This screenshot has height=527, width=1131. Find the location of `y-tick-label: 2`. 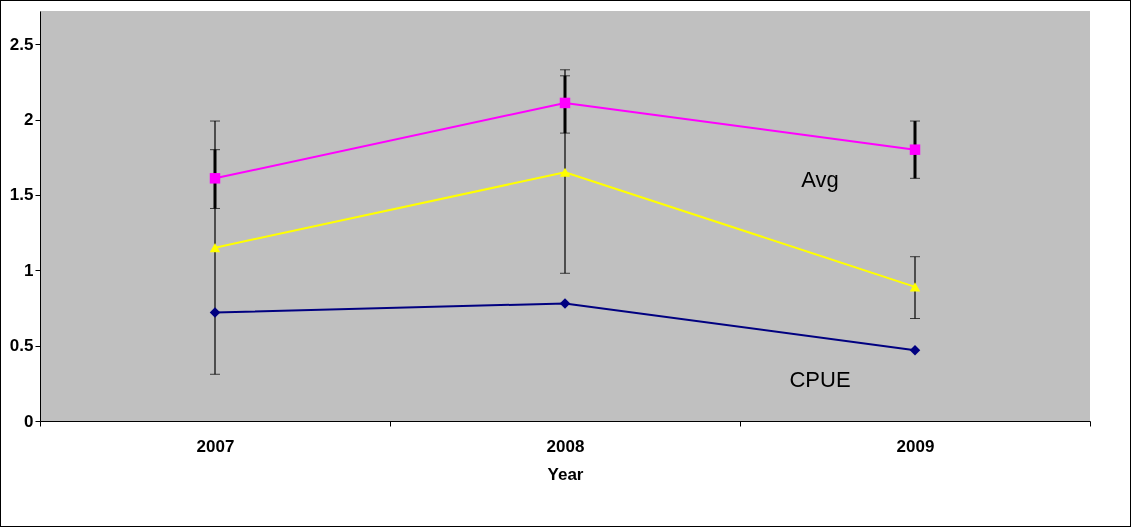

y-tick-label: 2 is located at coordinates (29, 120).